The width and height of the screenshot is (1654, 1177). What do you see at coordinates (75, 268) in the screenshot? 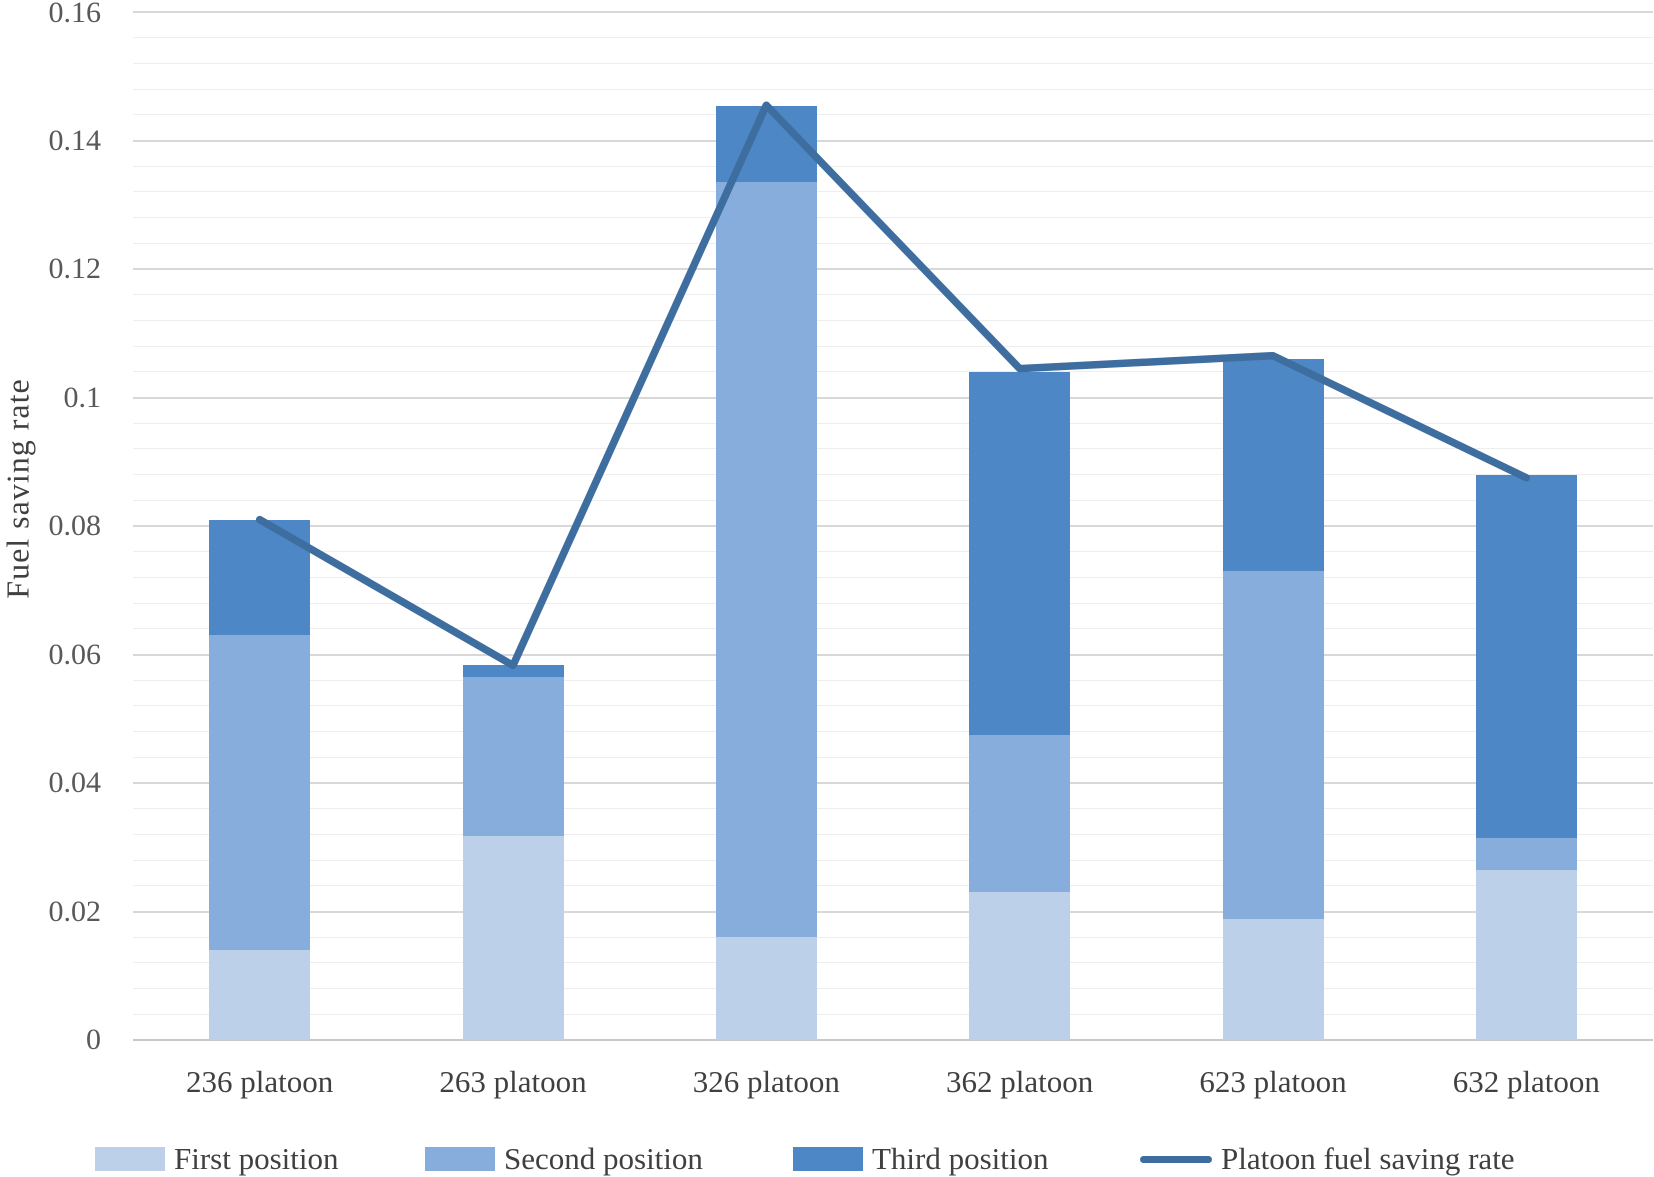
I see `y-axis-tick-label: 0.12` at bounding box center [75, 268].